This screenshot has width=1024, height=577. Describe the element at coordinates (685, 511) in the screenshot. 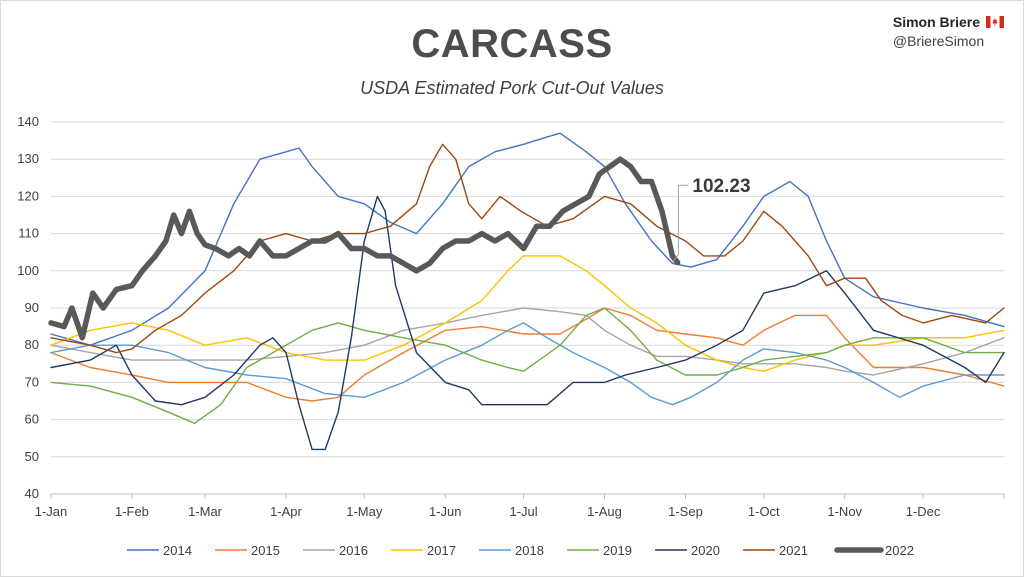

I see `x-tick-label: 1-Sep` at that location.